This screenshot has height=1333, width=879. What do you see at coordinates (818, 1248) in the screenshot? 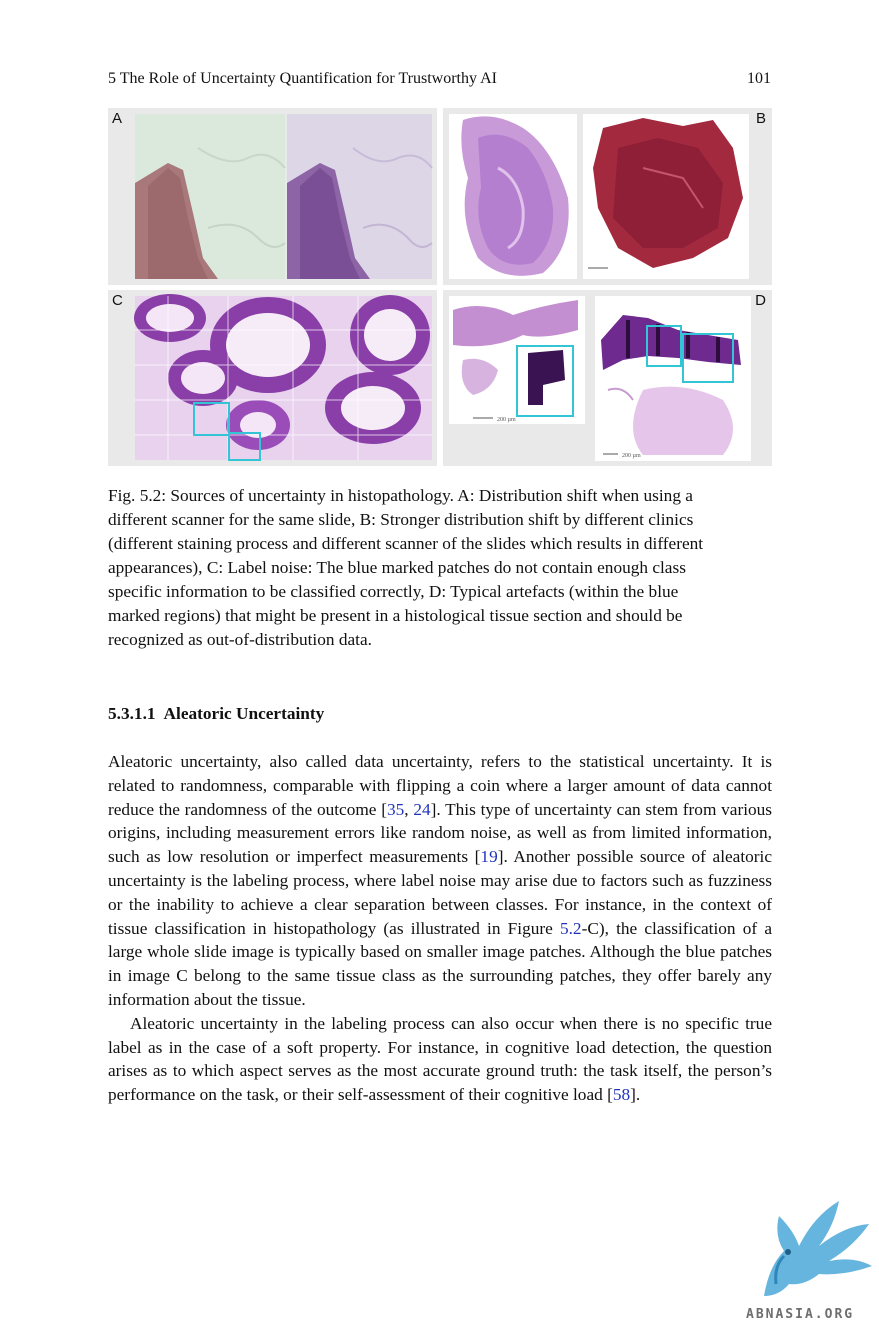
I see `bird-logo-icon` at bounding box center [818, 1248].